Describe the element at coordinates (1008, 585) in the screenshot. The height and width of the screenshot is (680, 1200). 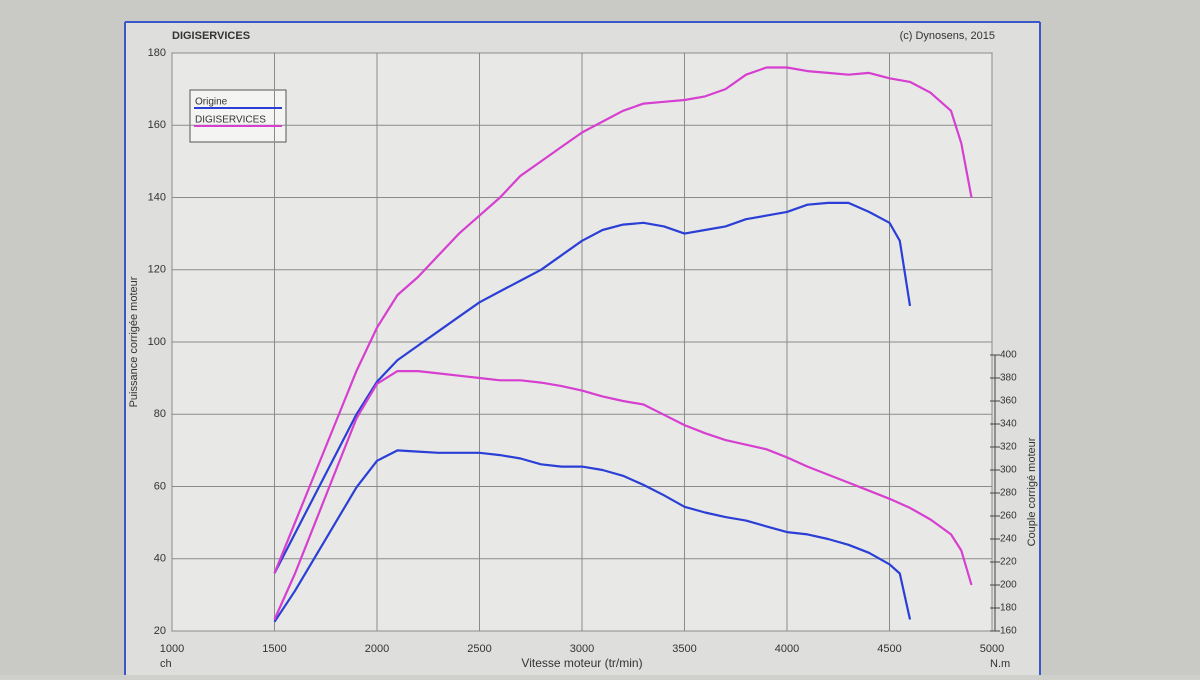
I see `y2-tick-label: 200` at that location.